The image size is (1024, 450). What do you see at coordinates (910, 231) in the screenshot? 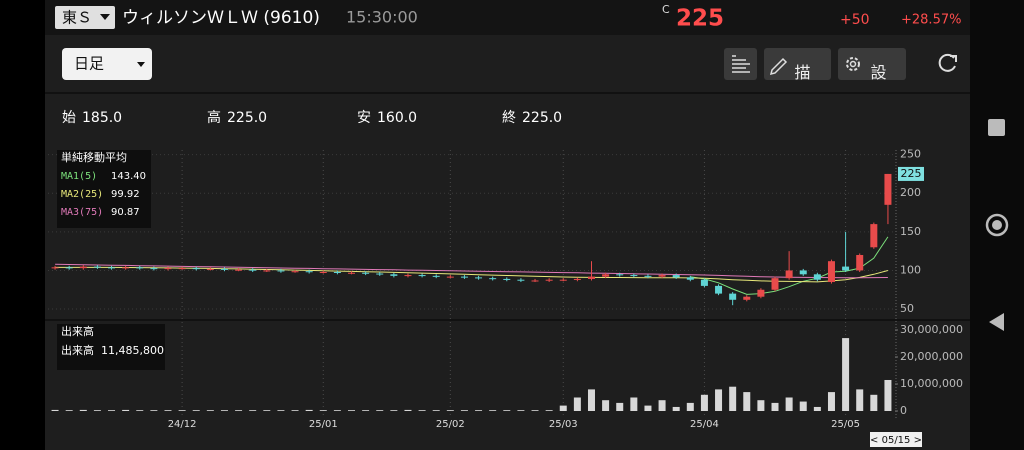
I see `y-tick-label: 150` at bounding box center [910, 231].